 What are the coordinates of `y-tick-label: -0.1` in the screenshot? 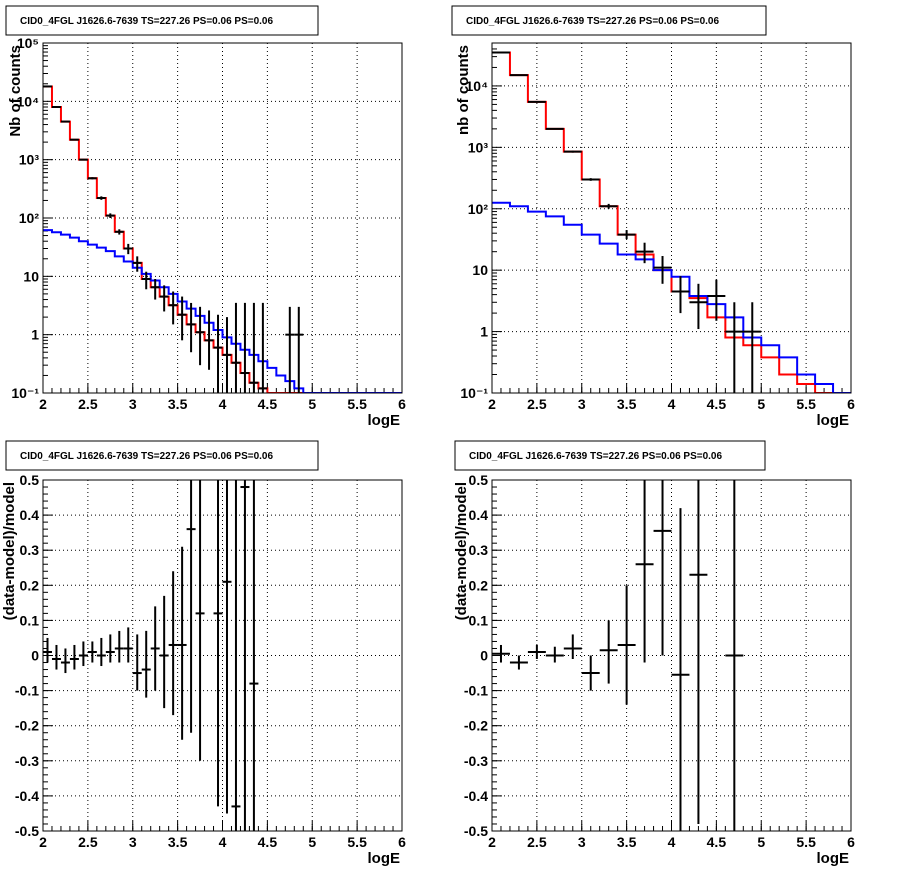 It's located at (27, 691).